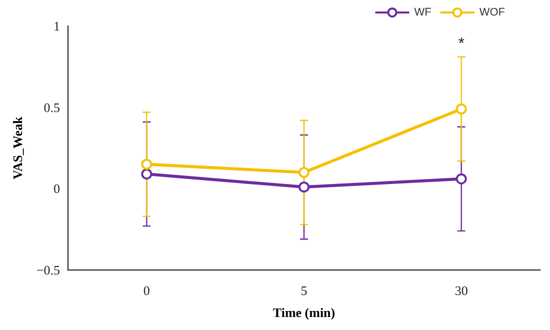  Describe the element at coordinates (492, 12) in the screenshot. I see `legend-label: WOF` at that location.